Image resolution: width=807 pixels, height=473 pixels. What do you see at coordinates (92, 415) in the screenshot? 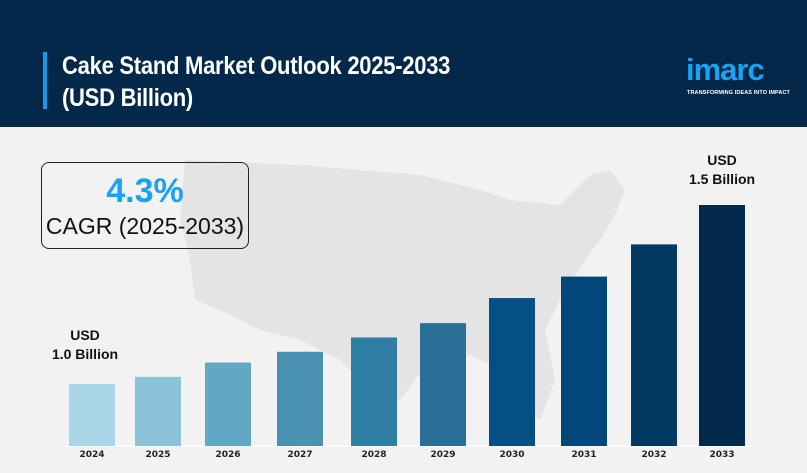
I see `bar-2024` at bounding box center [92, 415].